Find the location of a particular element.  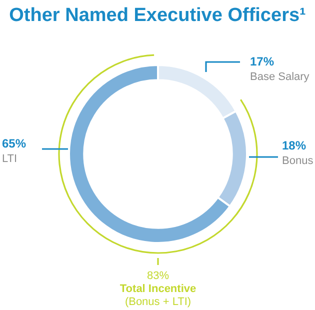

chart-title: Other Named Executive Officers¹ is located at coordinates (157, 16).